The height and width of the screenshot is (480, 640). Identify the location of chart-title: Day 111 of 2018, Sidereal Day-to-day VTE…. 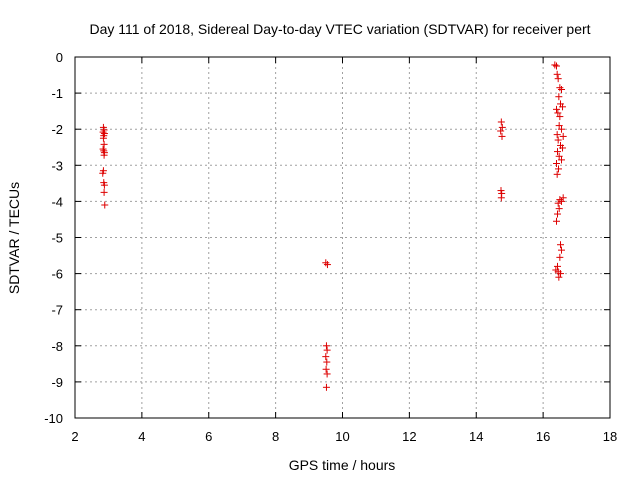
(339, 29).